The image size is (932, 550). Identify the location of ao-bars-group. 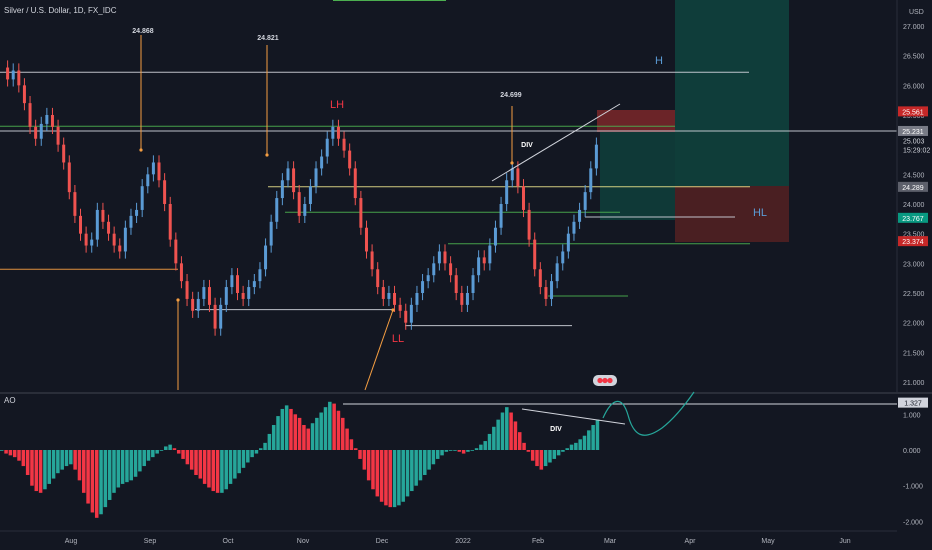
(300, 459).